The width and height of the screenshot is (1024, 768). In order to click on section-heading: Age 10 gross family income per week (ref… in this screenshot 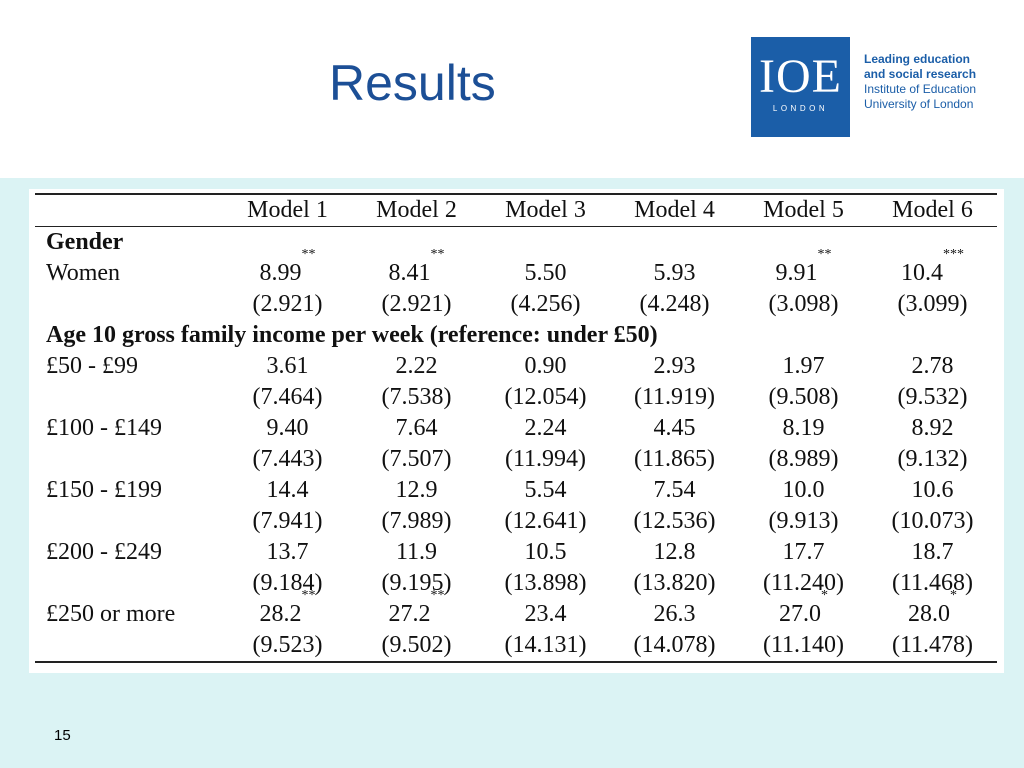, I will do `click(352, 335)`.